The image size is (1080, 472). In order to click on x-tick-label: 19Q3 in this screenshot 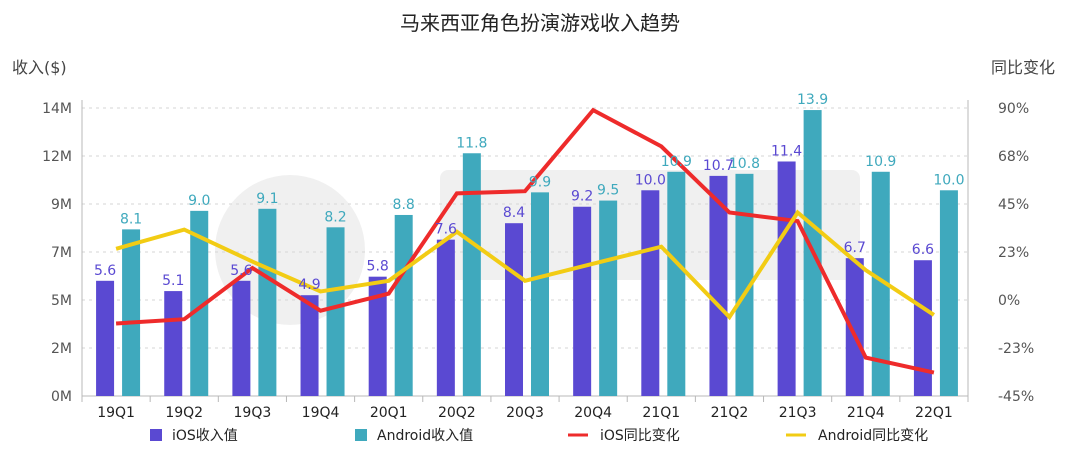, I will do `click(253, 413)`.